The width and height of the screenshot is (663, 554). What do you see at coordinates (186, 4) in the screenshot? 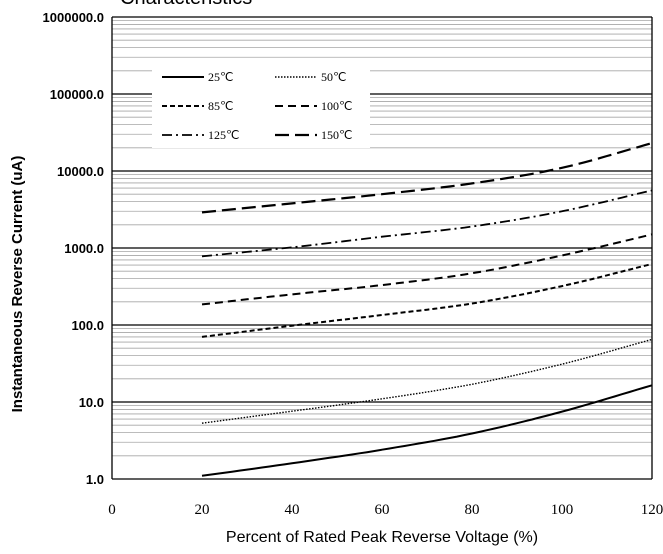
I see `chart-title: Characteristics` at bounding box center [186, 4].